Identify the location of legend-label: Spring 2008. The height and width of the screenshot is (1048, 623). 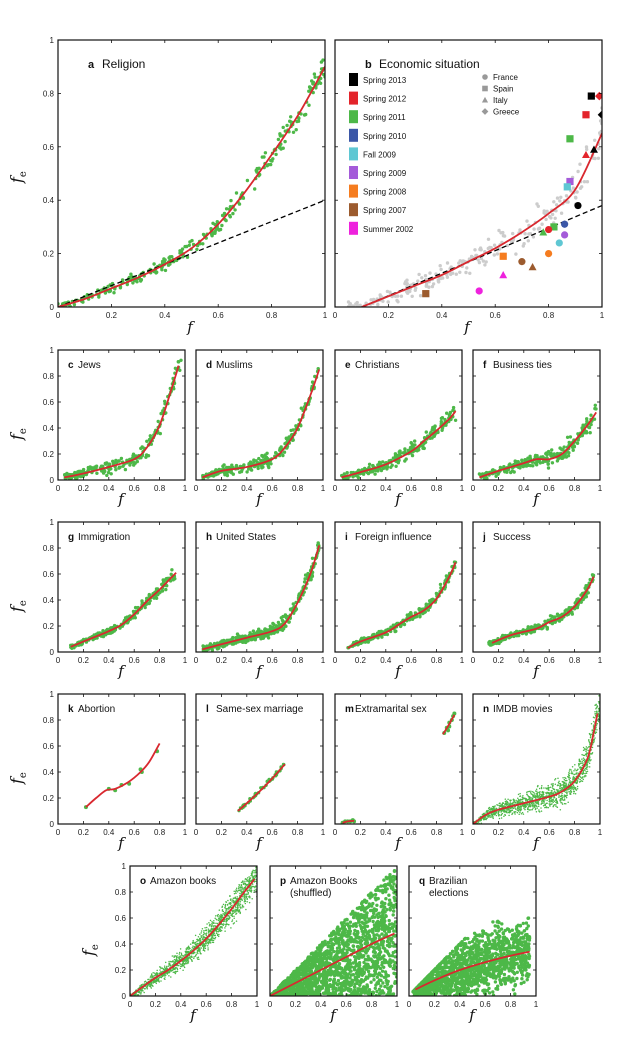
(385, 192).